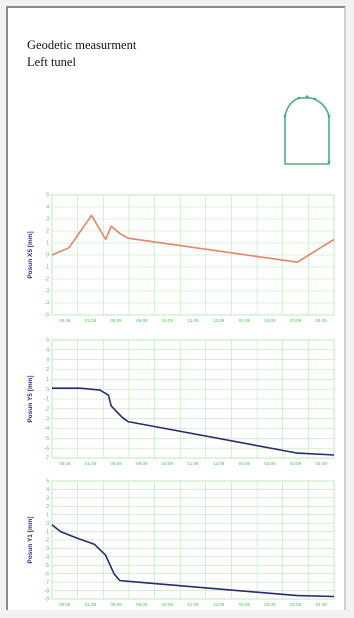 This screenshot has width=354, height=618. I want to click on y-axis-label: Posun Y1 [mm], so click(30, 539).